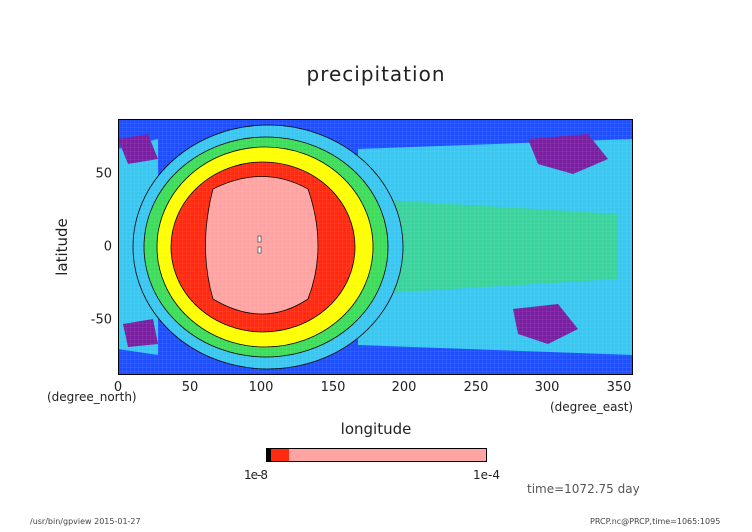 The height and width of the screenshot is (532, 752). Describe the element at coordinates (190, 387) in the screenshot. I see `x-tick-label: 50` at that location.